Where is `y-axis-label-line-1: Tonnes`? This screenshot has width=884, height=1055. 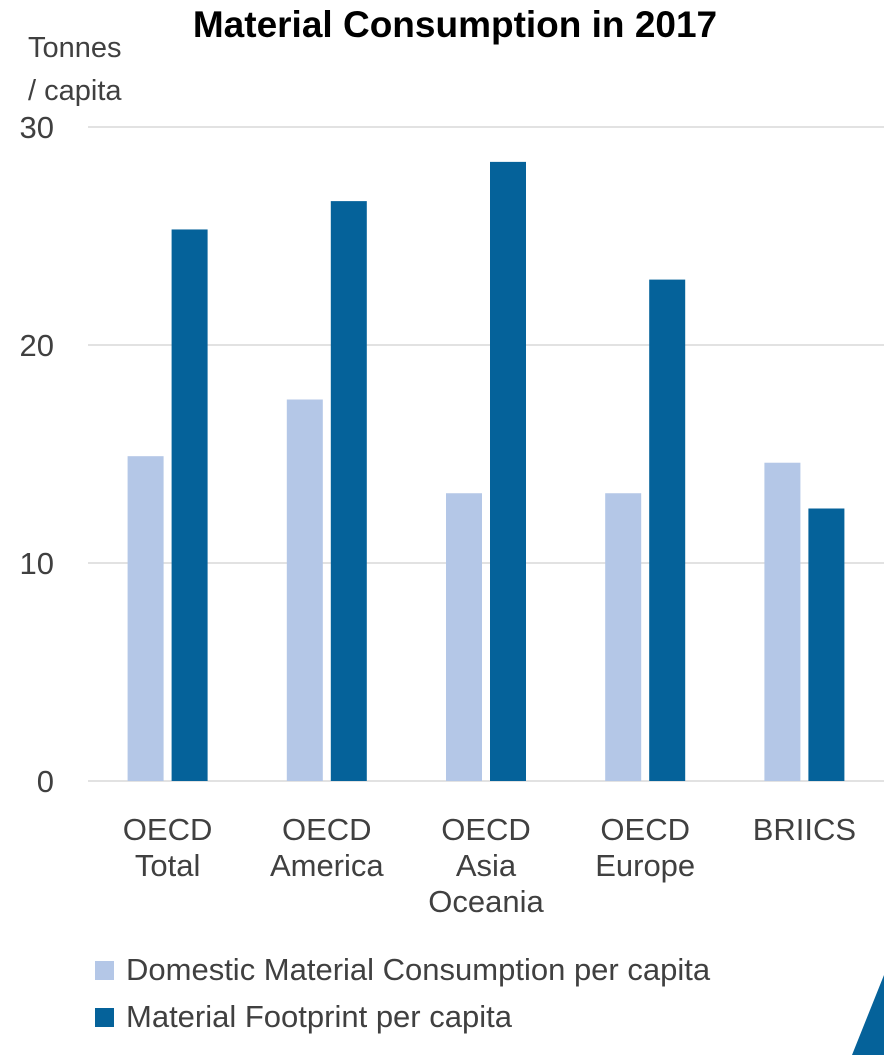 y-axis-label-line-1: Tonnes is located at coordinates (75, 48).